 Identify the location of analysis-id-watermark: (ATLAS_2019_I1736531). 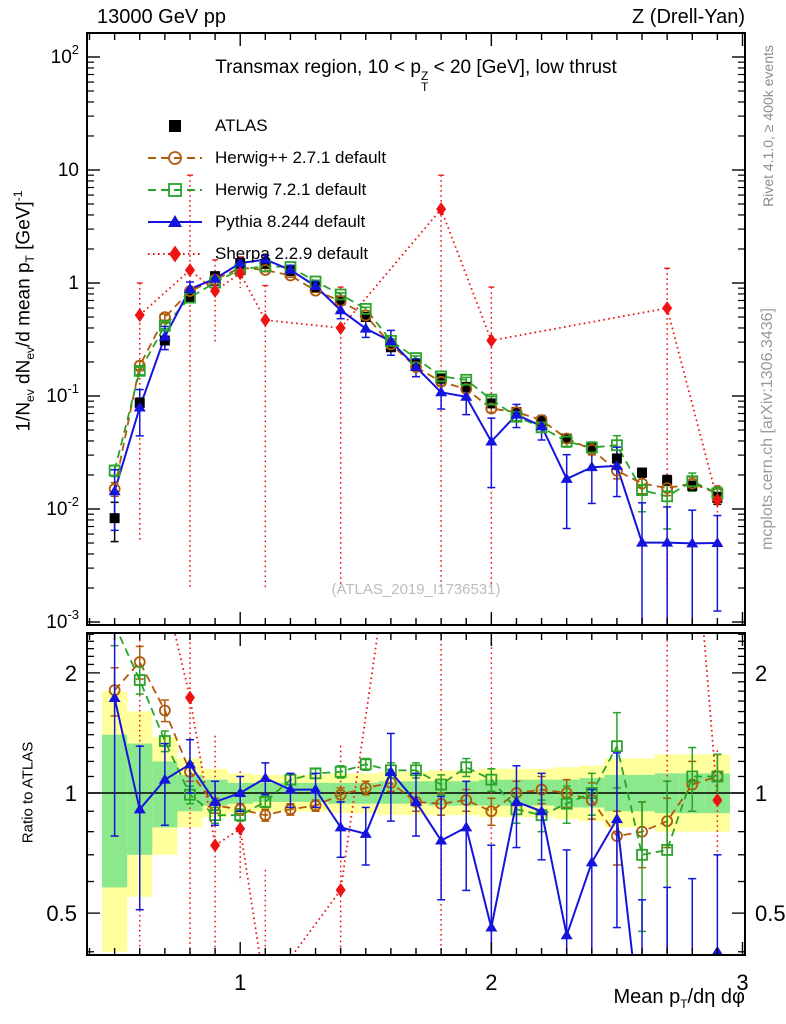
(416, 589).